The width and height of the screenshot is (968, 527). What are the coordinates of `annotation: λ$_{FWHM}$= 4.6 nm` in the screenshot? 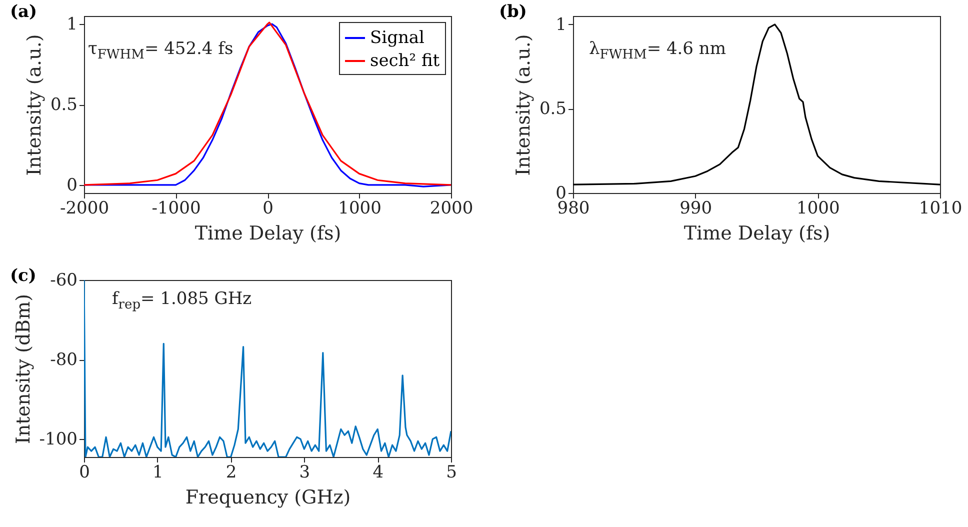 It's located at (657, 51).